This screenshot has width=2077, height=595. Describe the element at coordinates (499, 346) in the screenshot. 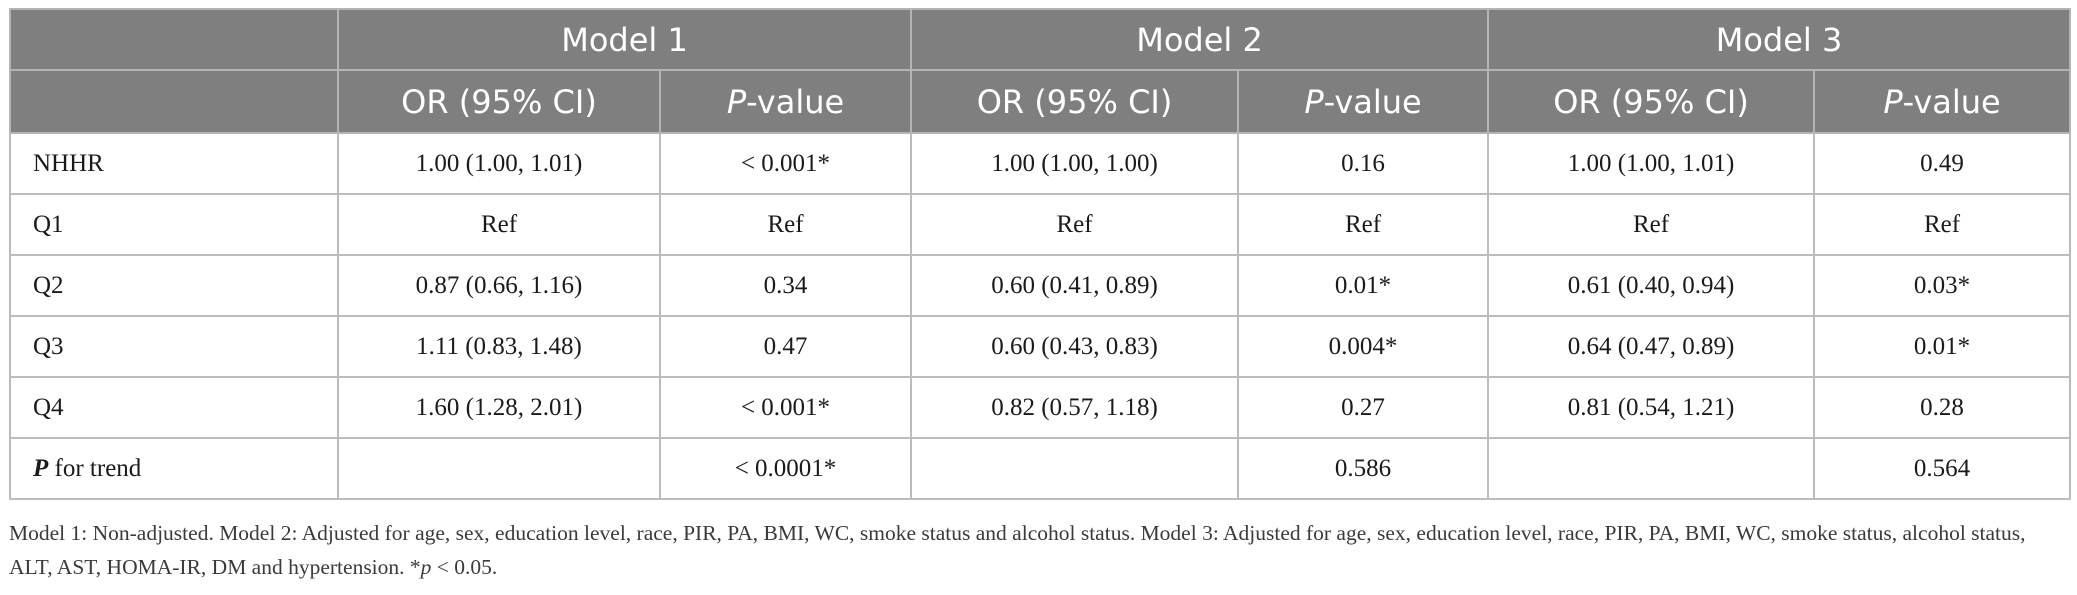

I see `table-cell: 1.11 (0.83, 1.48)` at that location.